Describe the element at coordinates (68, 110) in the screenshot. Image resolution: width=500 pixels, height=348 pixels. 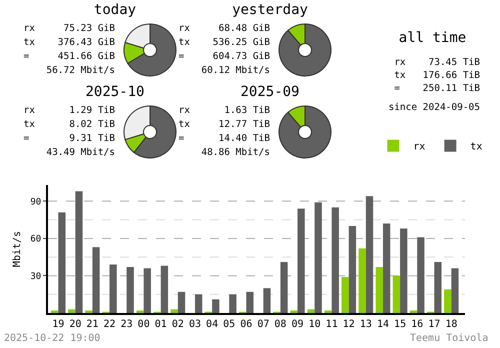
I see `text: rx 1.29 TiB` at that location.